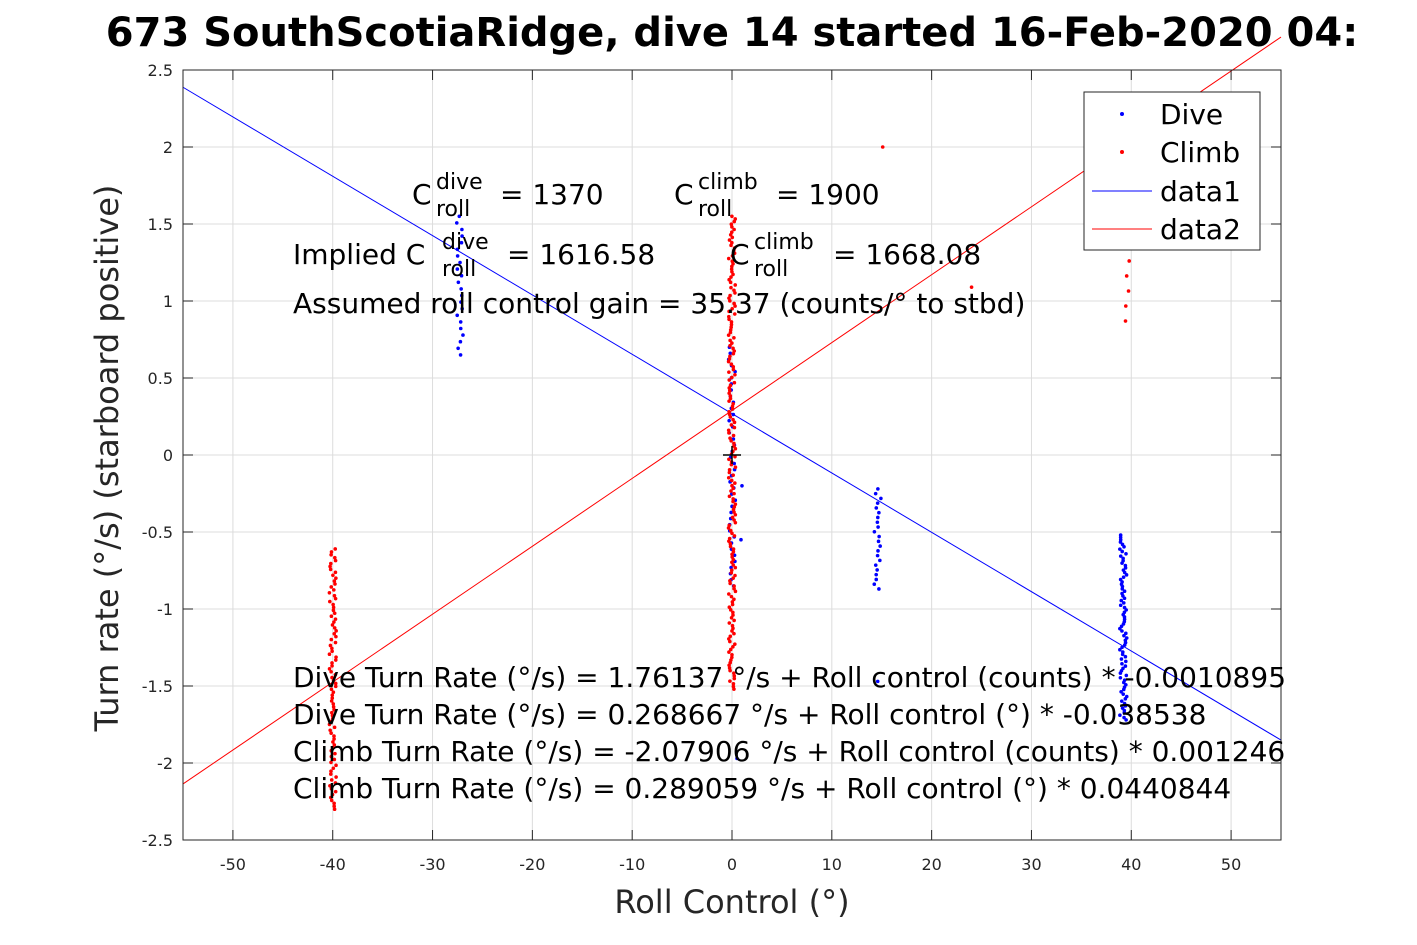  What do you see at coordinates (333, 864) in the screenshot?
I see `x-tick-label: -40` at bounding box center [333, 864].